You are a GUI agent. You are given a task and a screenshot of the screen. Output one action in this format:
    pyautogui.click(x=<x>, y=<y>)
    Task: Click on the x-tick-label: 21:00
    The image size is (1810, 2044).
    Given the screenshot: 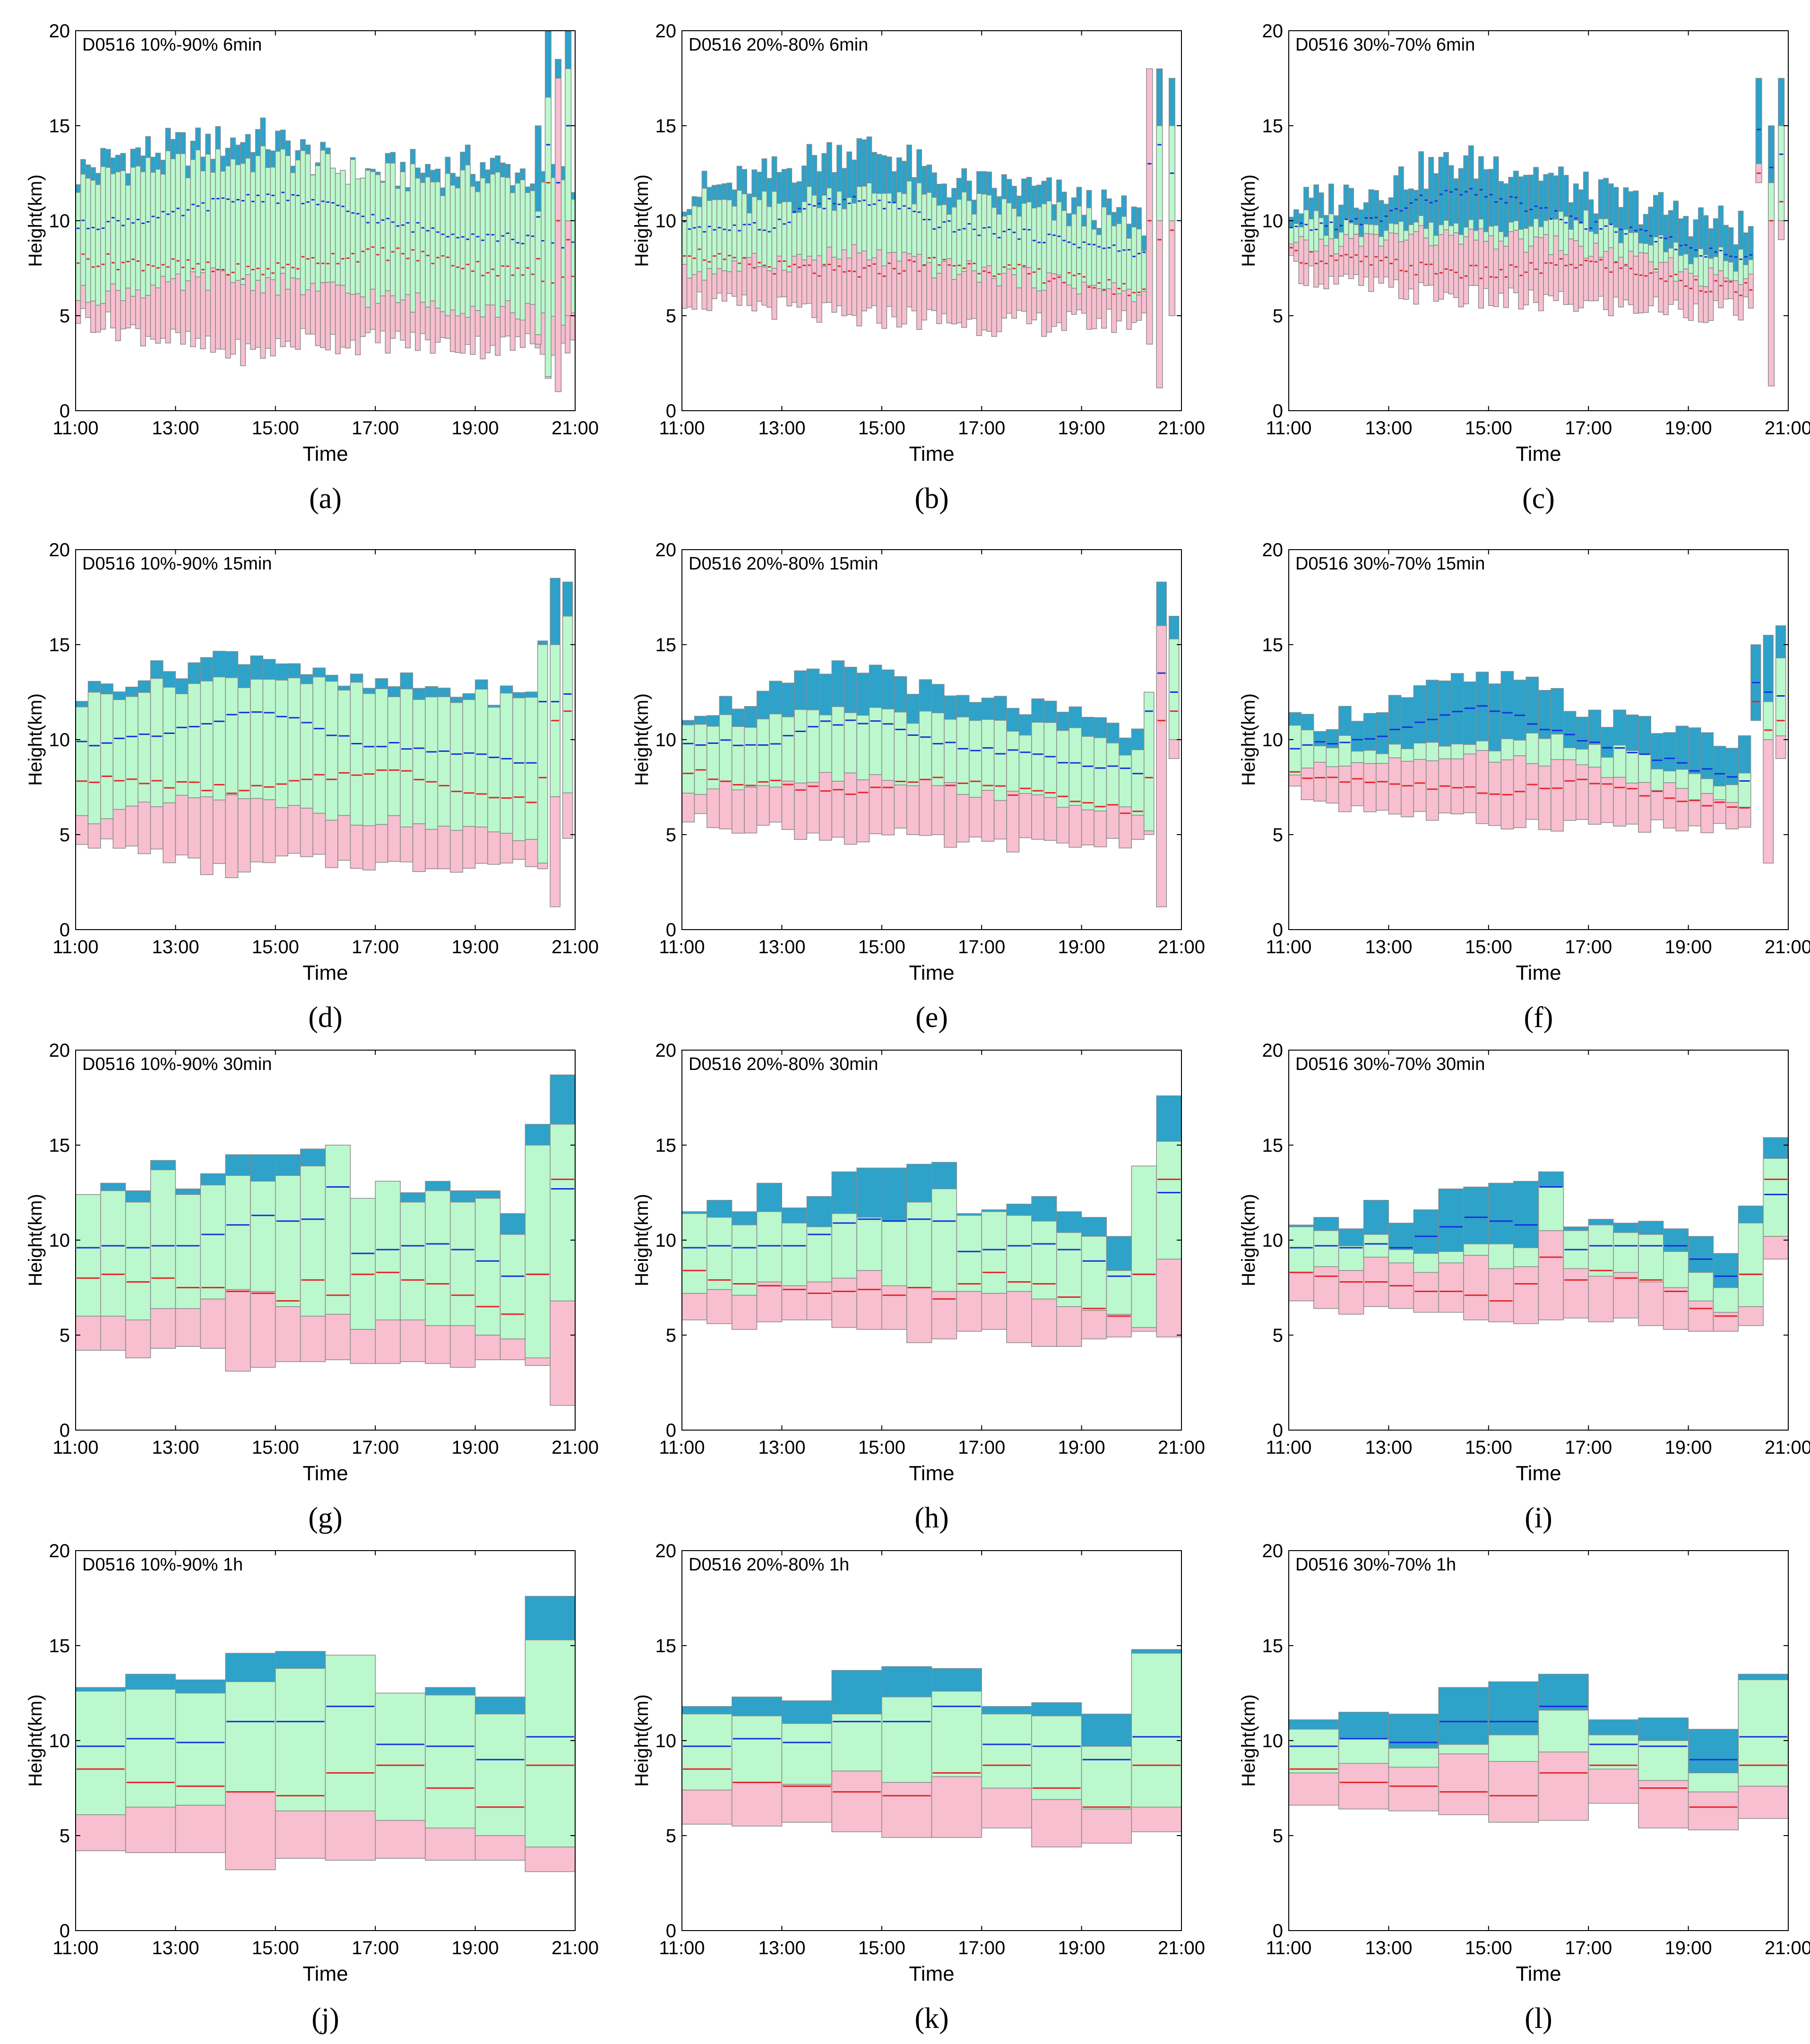 What is the action you would take?
    pyautogui.click(x=1787, y=947)
    